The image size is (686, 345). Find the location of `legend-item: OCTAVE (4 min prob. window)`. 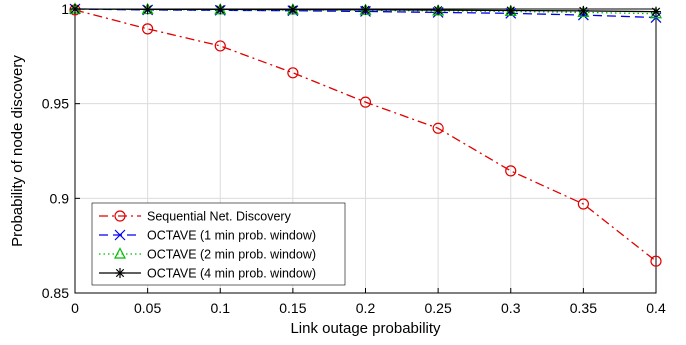

legend-item: OCTAVE (4 min prob. window) is located at coordinates (207, 274).